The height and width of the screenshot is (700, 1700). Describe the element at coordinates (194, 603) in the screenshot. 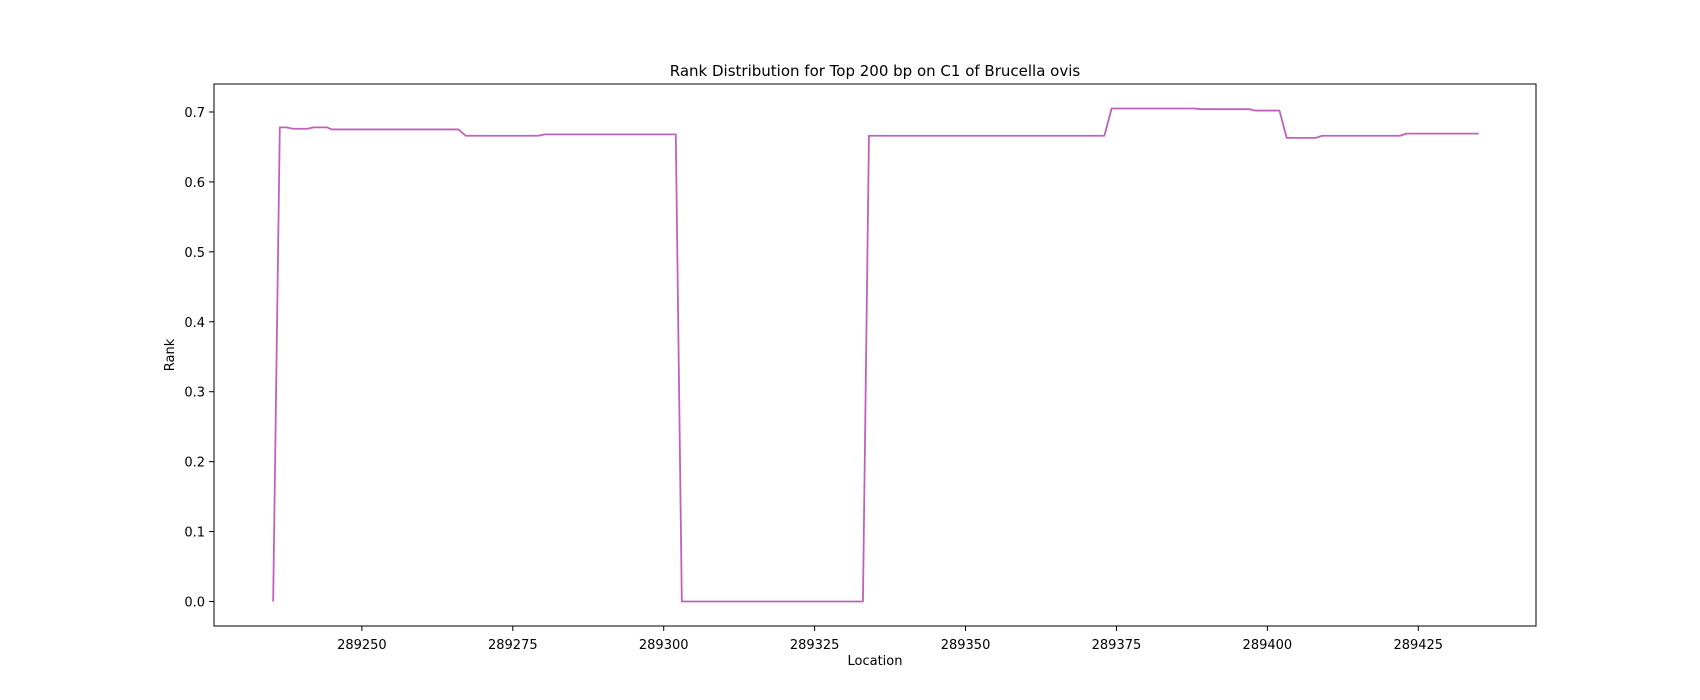

I see `y-tick-label: 0.0` at that location.